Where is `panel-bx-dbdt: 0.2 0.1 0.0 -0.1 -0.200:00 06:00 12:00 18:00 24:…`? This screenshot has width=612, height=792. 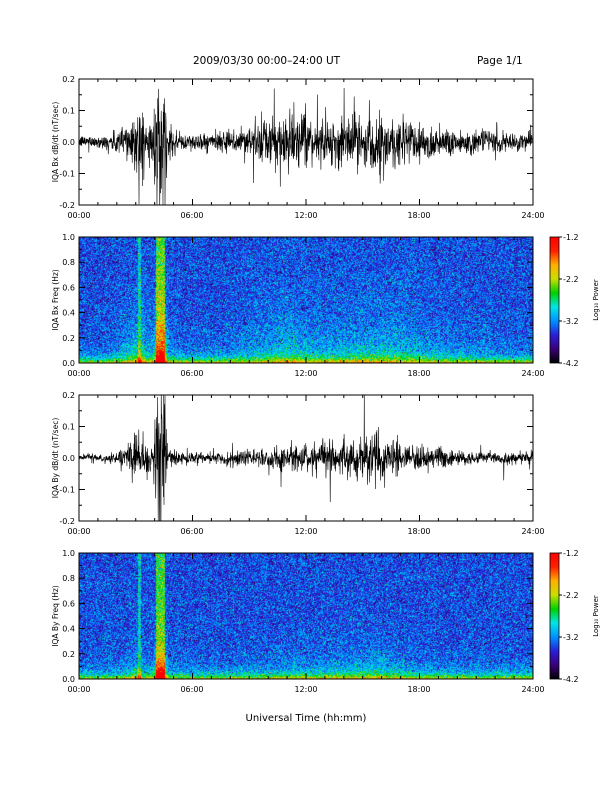 panel-bx-dbdt: 0.2 0.1 0.0 -0.1 -0.200:00 06:00 12:00 18:00 24:… is located at coordinates (298, 147).